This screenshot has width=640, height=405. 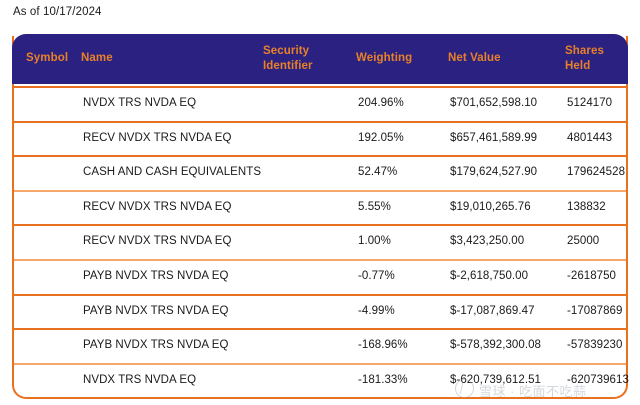 I want to click on column-header-net-value: Net Value, so click(x=474, y=58).